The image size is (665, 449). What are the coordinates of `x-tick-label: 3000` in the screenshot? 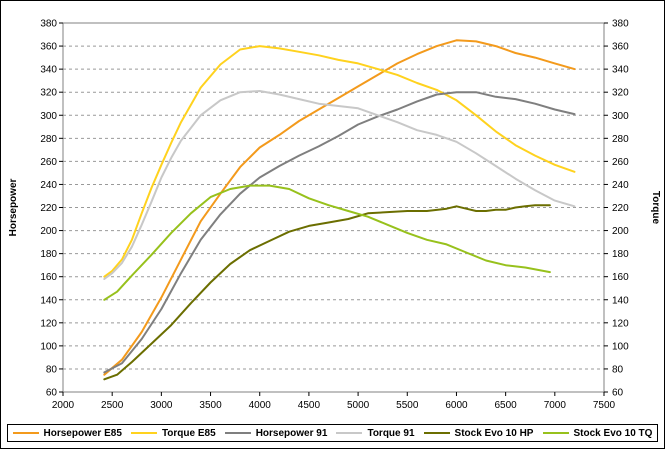 It's located at (161, 405).